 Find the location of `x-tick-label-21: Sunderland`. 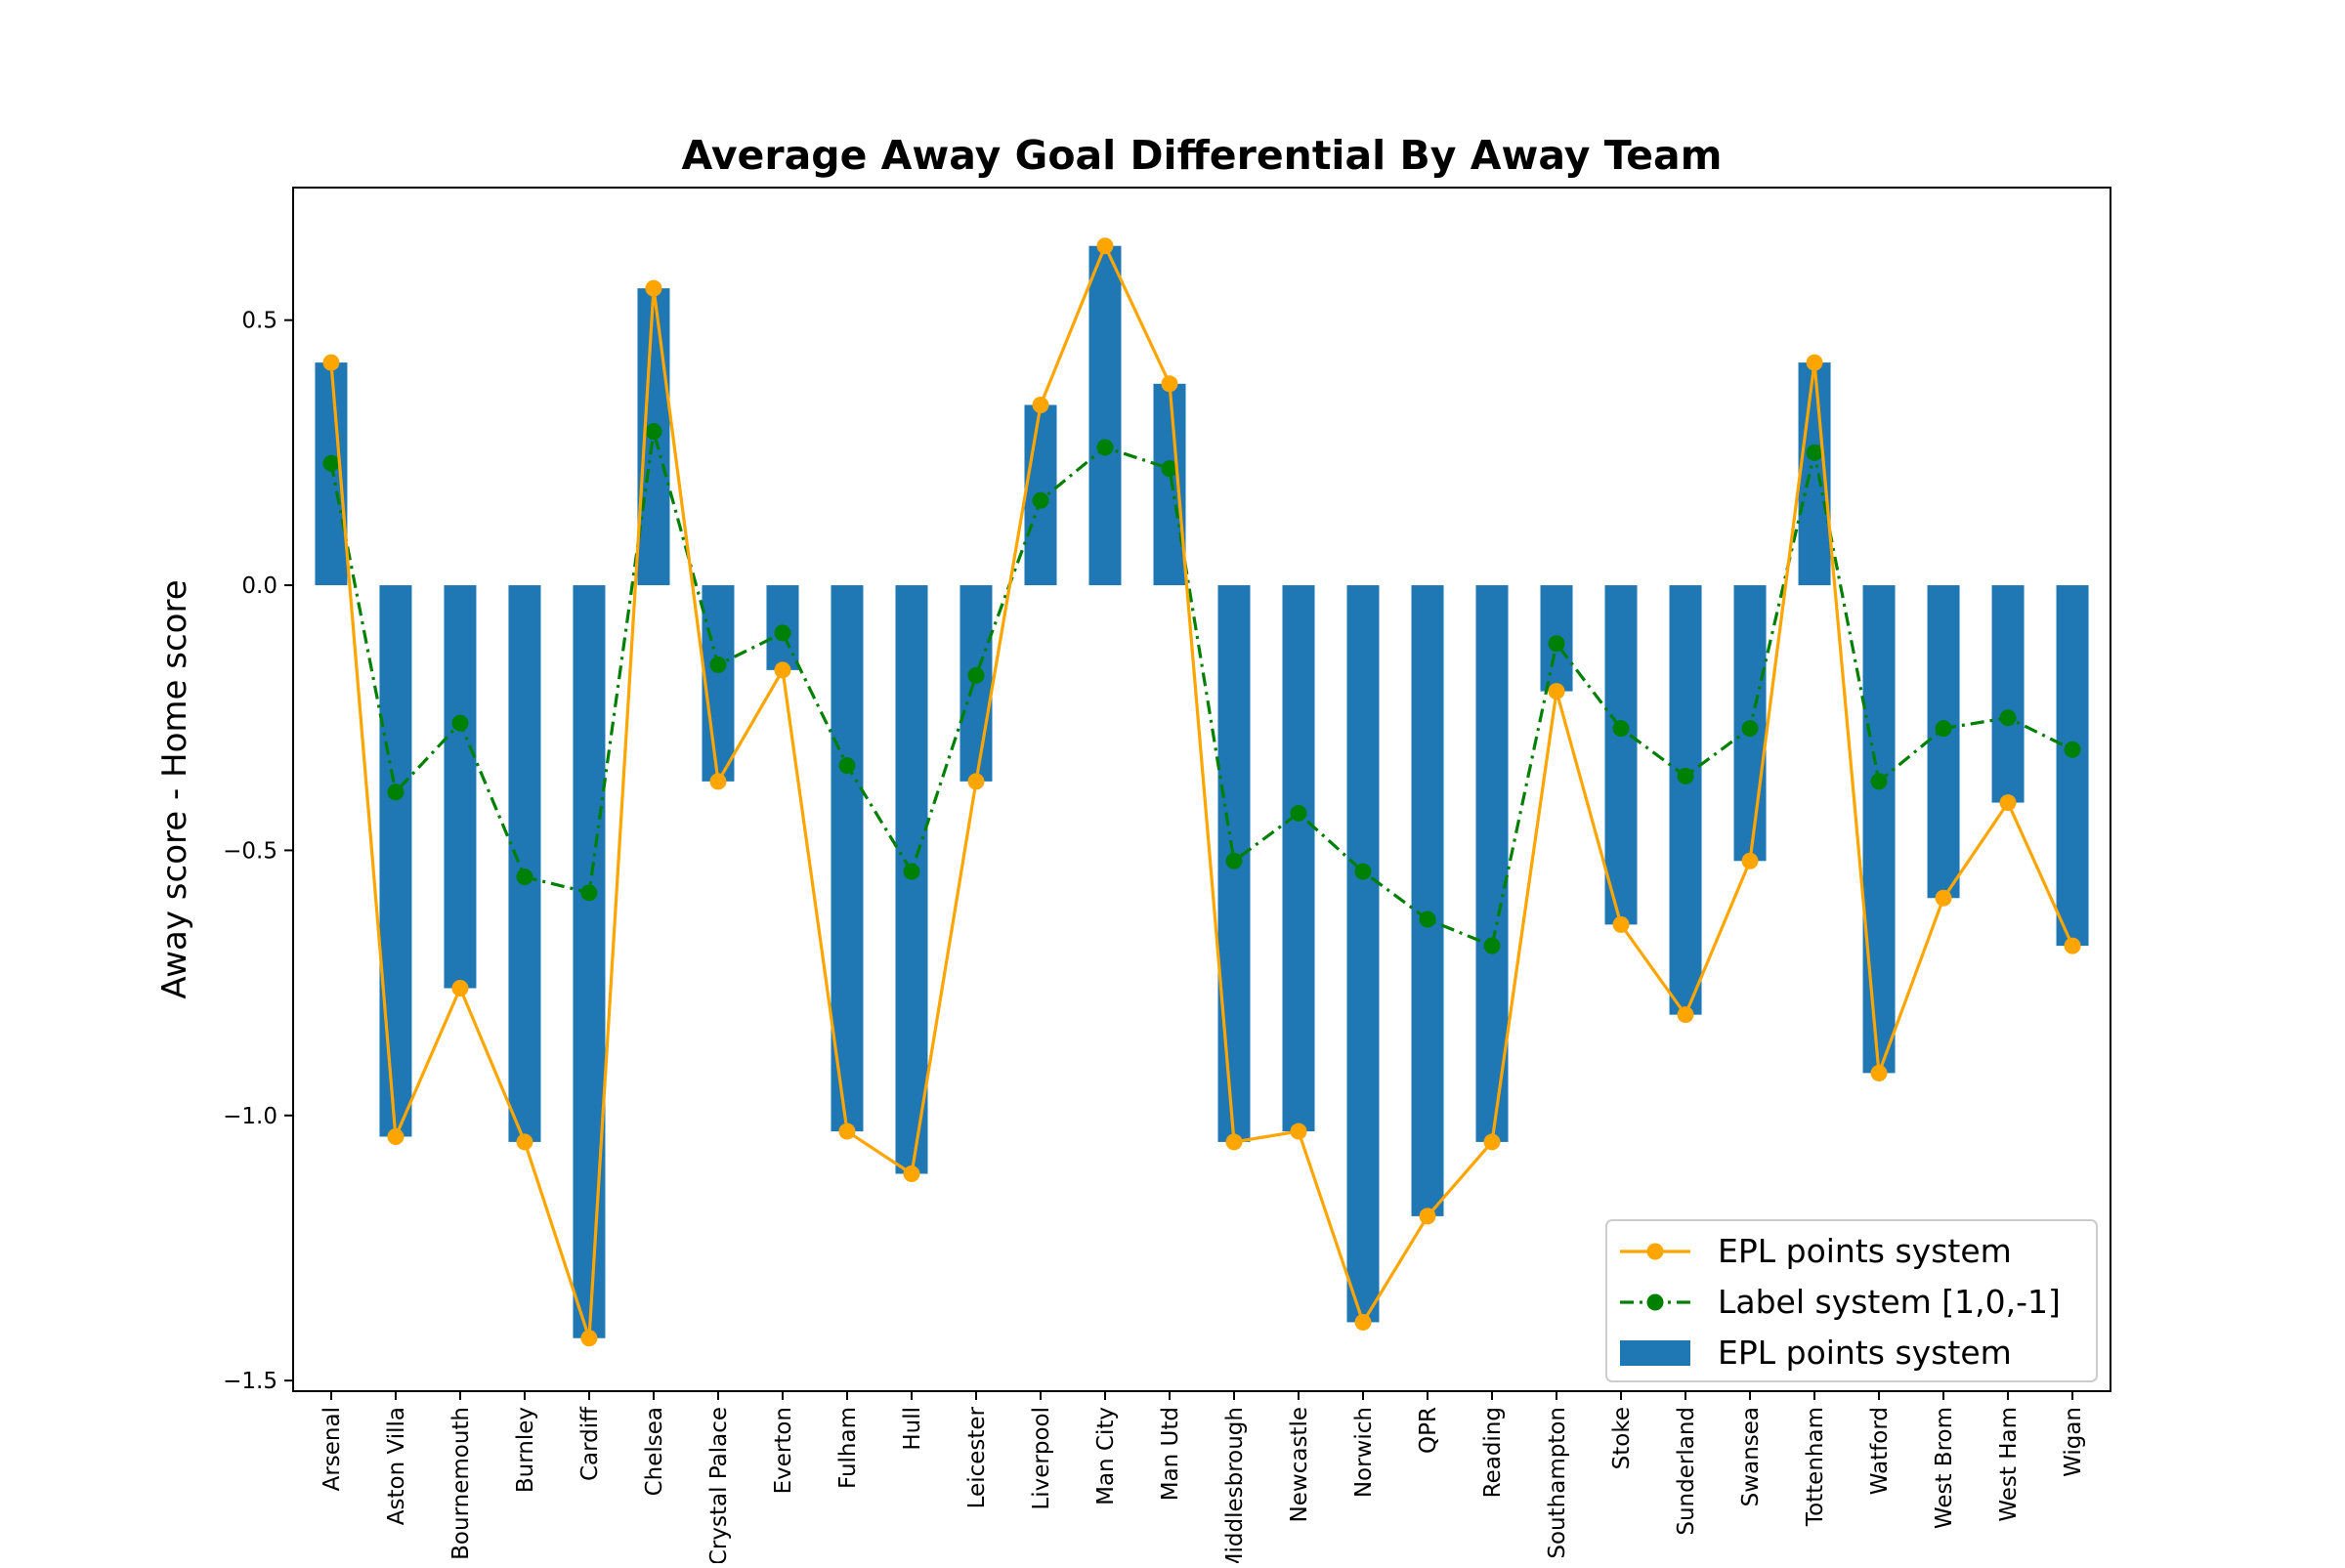

x-tick-label-21: Sunderland is located at coordinates (1686, 1471).